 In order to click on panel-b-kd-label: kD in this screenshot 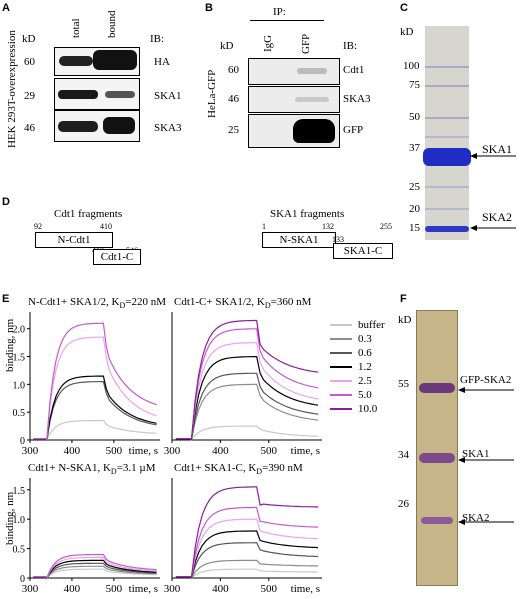, I will do `click(227, 46)`.